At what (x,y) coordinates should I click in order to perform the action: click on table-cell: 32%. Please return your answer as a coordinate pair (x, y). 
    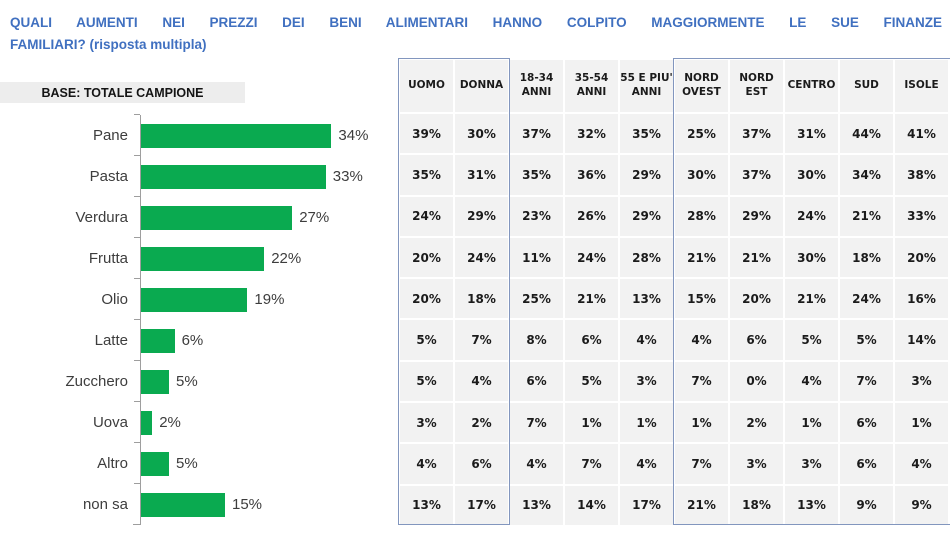
    Looking at the image, I should click on (591, 134).